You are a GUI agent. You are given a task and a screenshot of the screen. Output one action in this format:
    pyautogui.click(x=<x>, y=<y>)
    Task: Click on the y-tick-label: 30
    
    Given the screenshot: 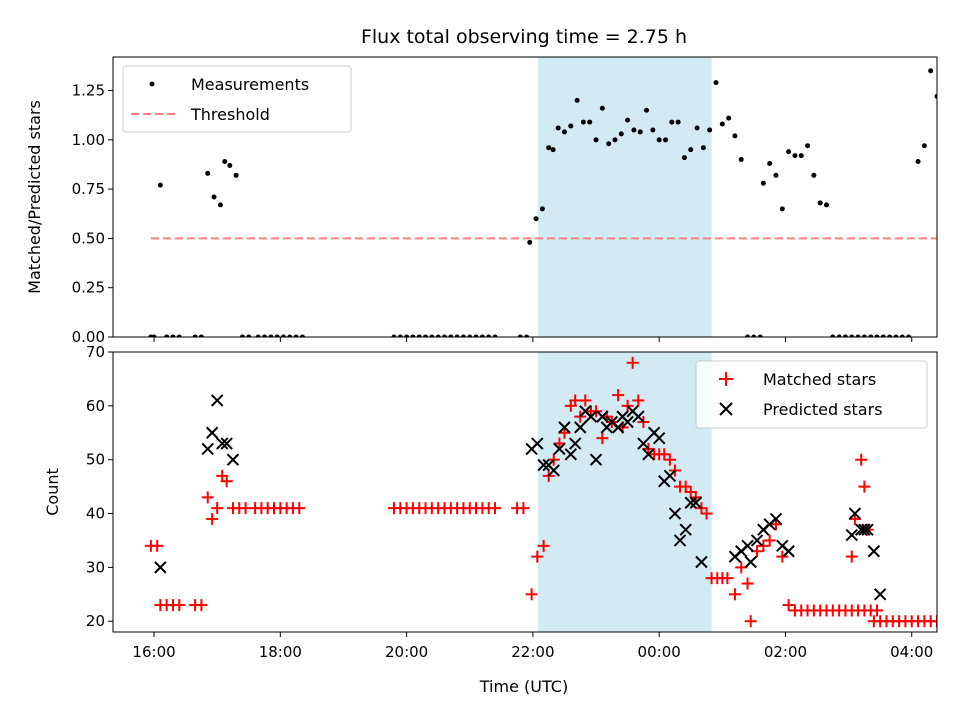 What is the action you would take?
    pyautogui.click(x=95, y=567)
    